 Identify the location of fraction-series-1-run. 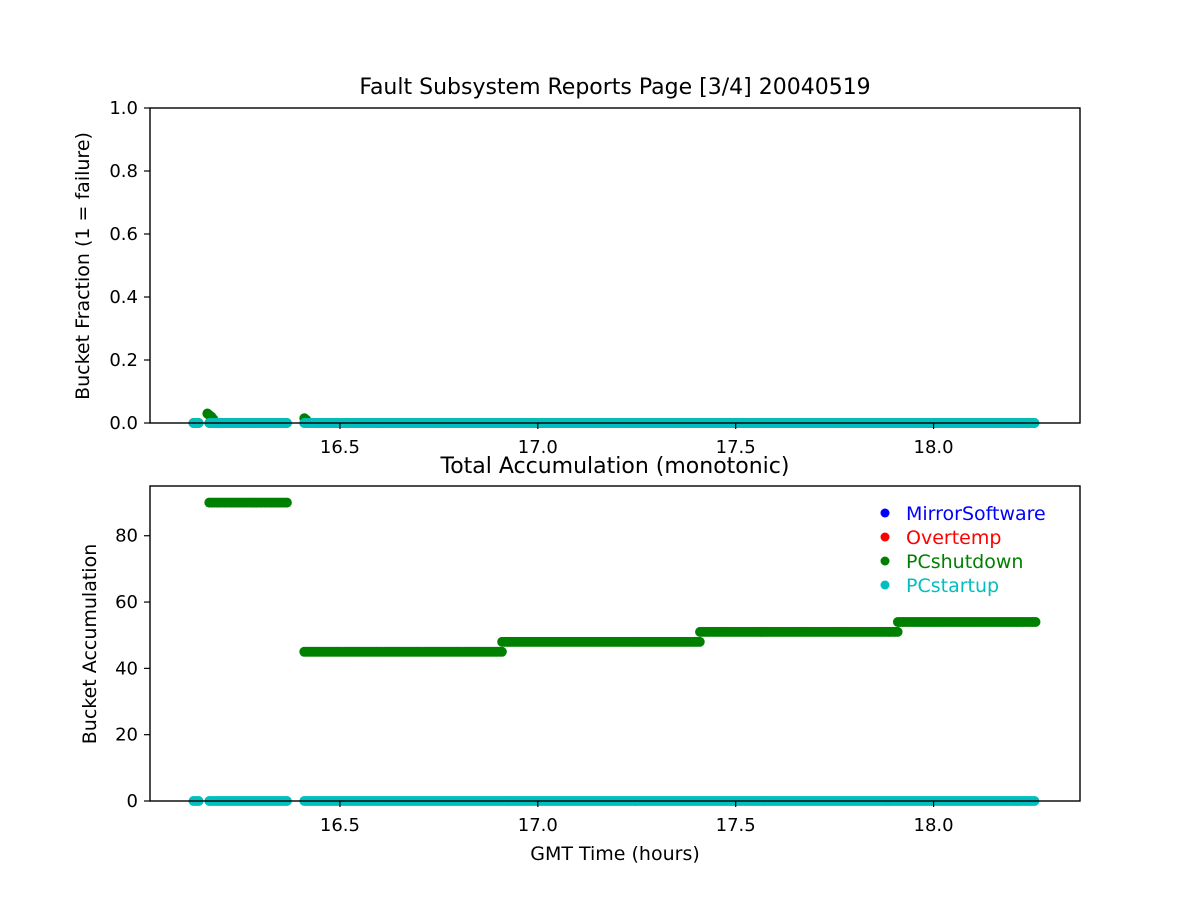
(248, 423).